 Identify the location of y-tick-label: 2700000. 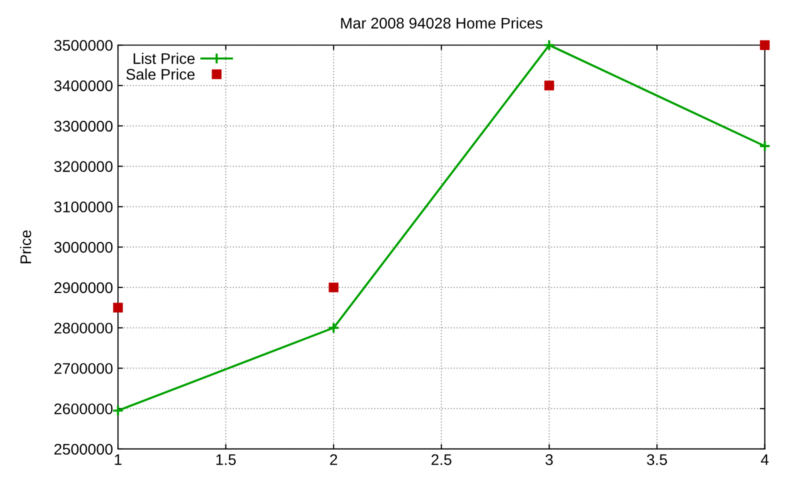
(83, 368).